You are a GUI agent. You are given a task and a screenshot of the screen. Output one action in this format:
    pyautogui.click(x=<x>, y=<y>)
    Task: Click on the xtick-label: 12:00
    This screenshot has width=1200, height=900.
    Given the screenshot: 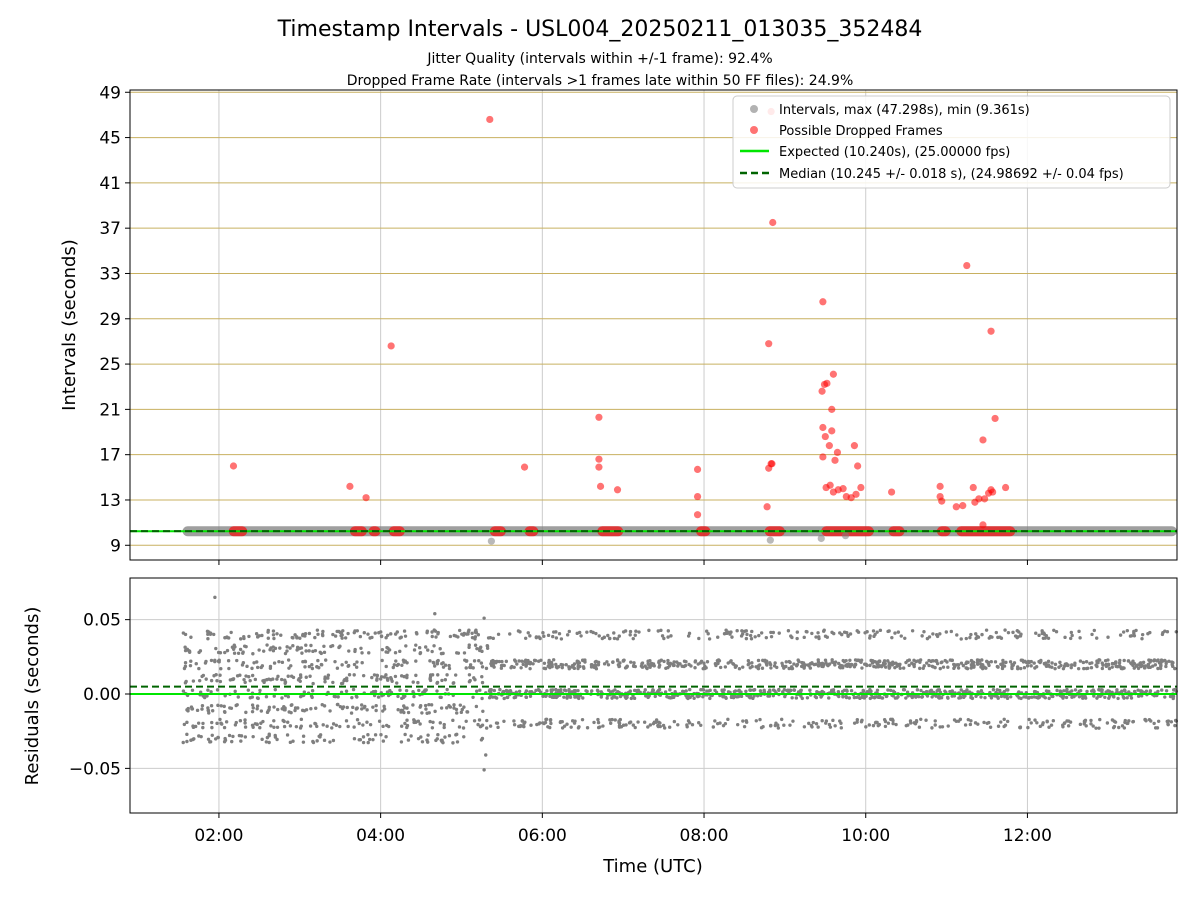 What is the action you would take?
    pyautogui.click(x=1027, y=836)
    